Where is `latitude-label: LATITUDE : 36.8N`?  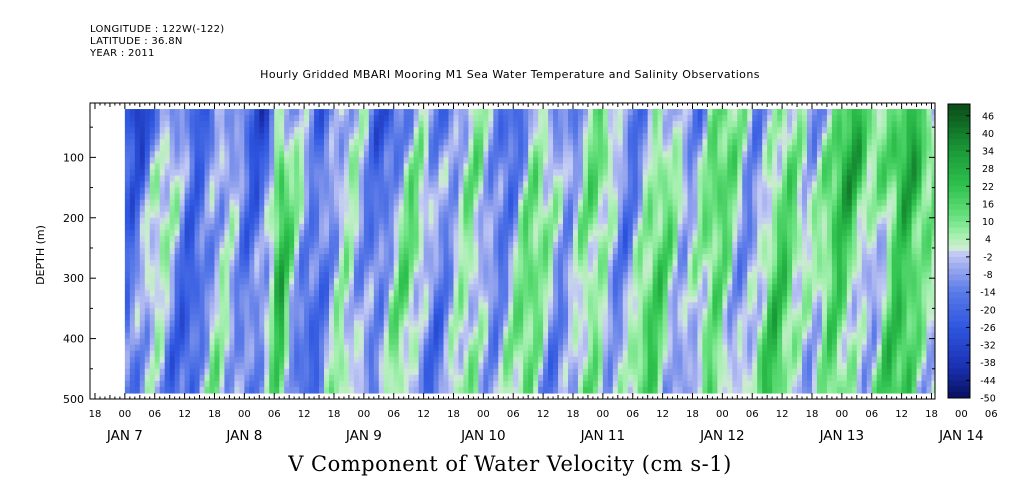
latitude-label: LATITUDE : 36.8N is located at coordinates (136, 41).